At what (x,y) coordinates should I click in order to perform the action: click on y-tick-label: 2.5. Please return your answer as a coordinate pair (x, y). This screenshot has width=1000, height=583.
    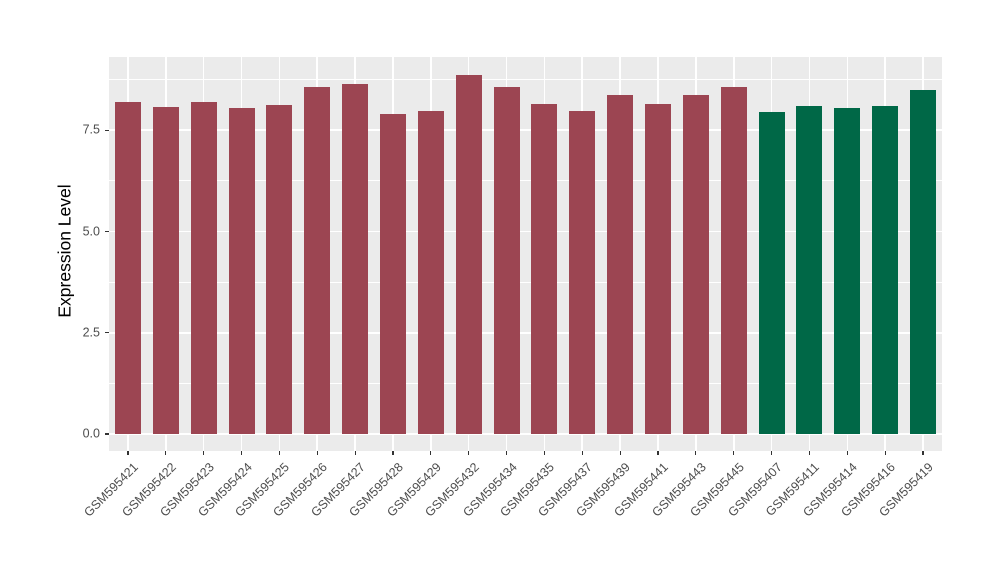
    Looking at the image, I should click on (91, 332).